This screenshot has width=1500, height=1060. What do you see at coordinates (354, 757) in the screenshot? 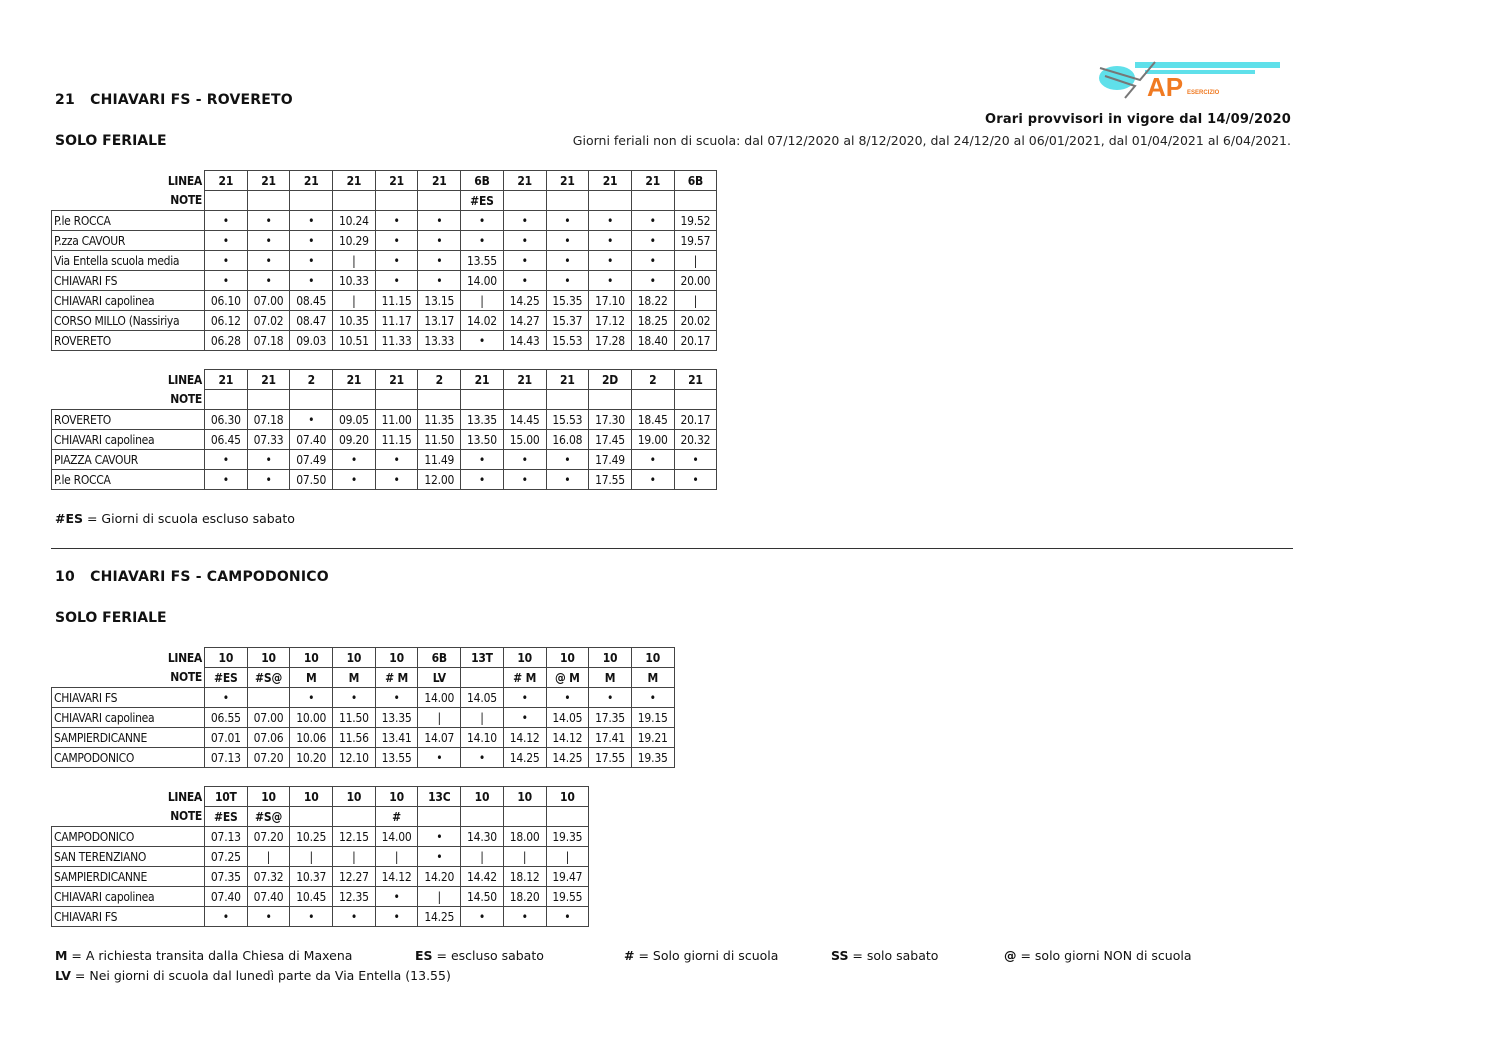
I see `time-cell: 12.10` at bounding box center [354, 757].